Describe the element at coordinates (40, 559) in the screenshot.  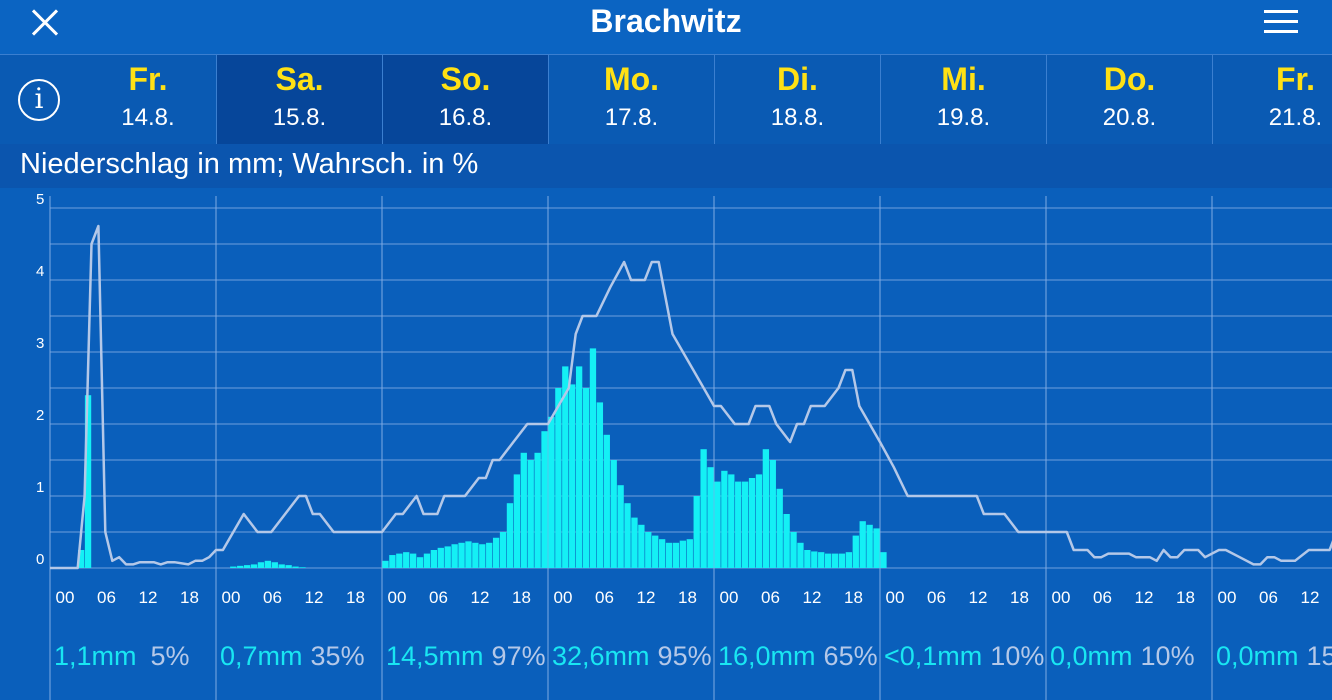
I see `y-tick-label: 0` at that location.